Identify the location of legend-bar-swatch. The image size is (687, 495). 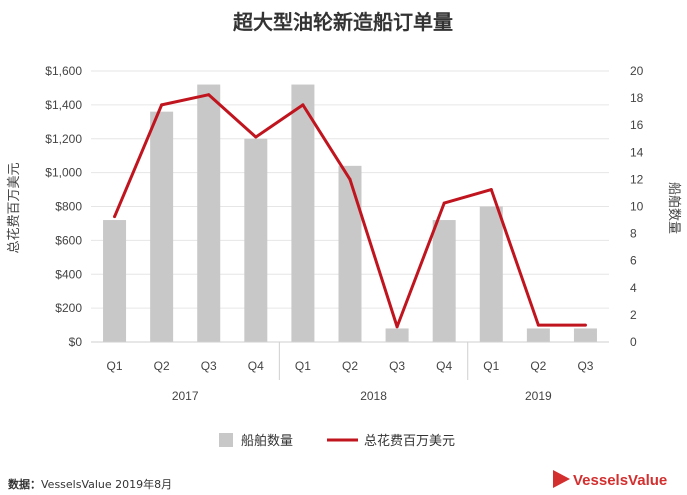
(226, 440).